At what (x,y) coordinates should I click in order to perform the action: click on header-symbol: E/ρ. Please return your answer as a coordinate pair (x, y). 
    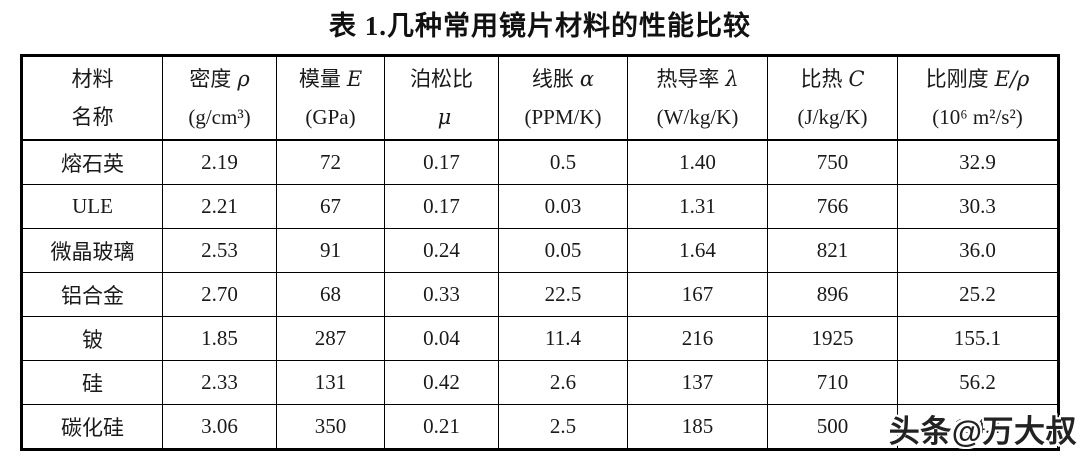
    Looking at the image, I should click on (1012, 79).